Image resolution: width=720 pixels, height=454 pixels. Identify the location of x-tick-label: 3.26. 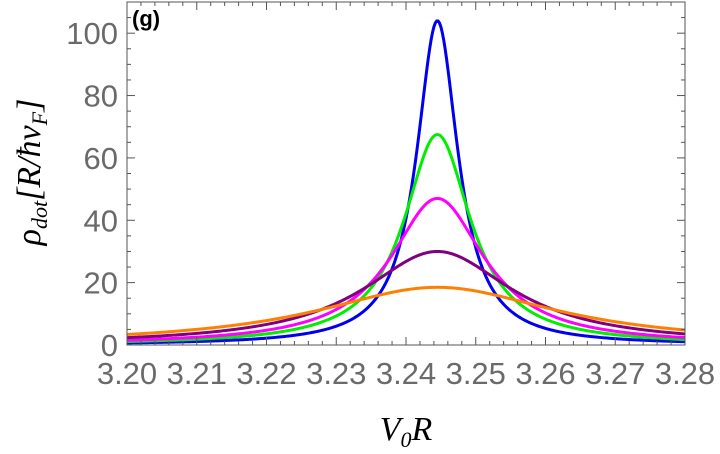
(545, 373).